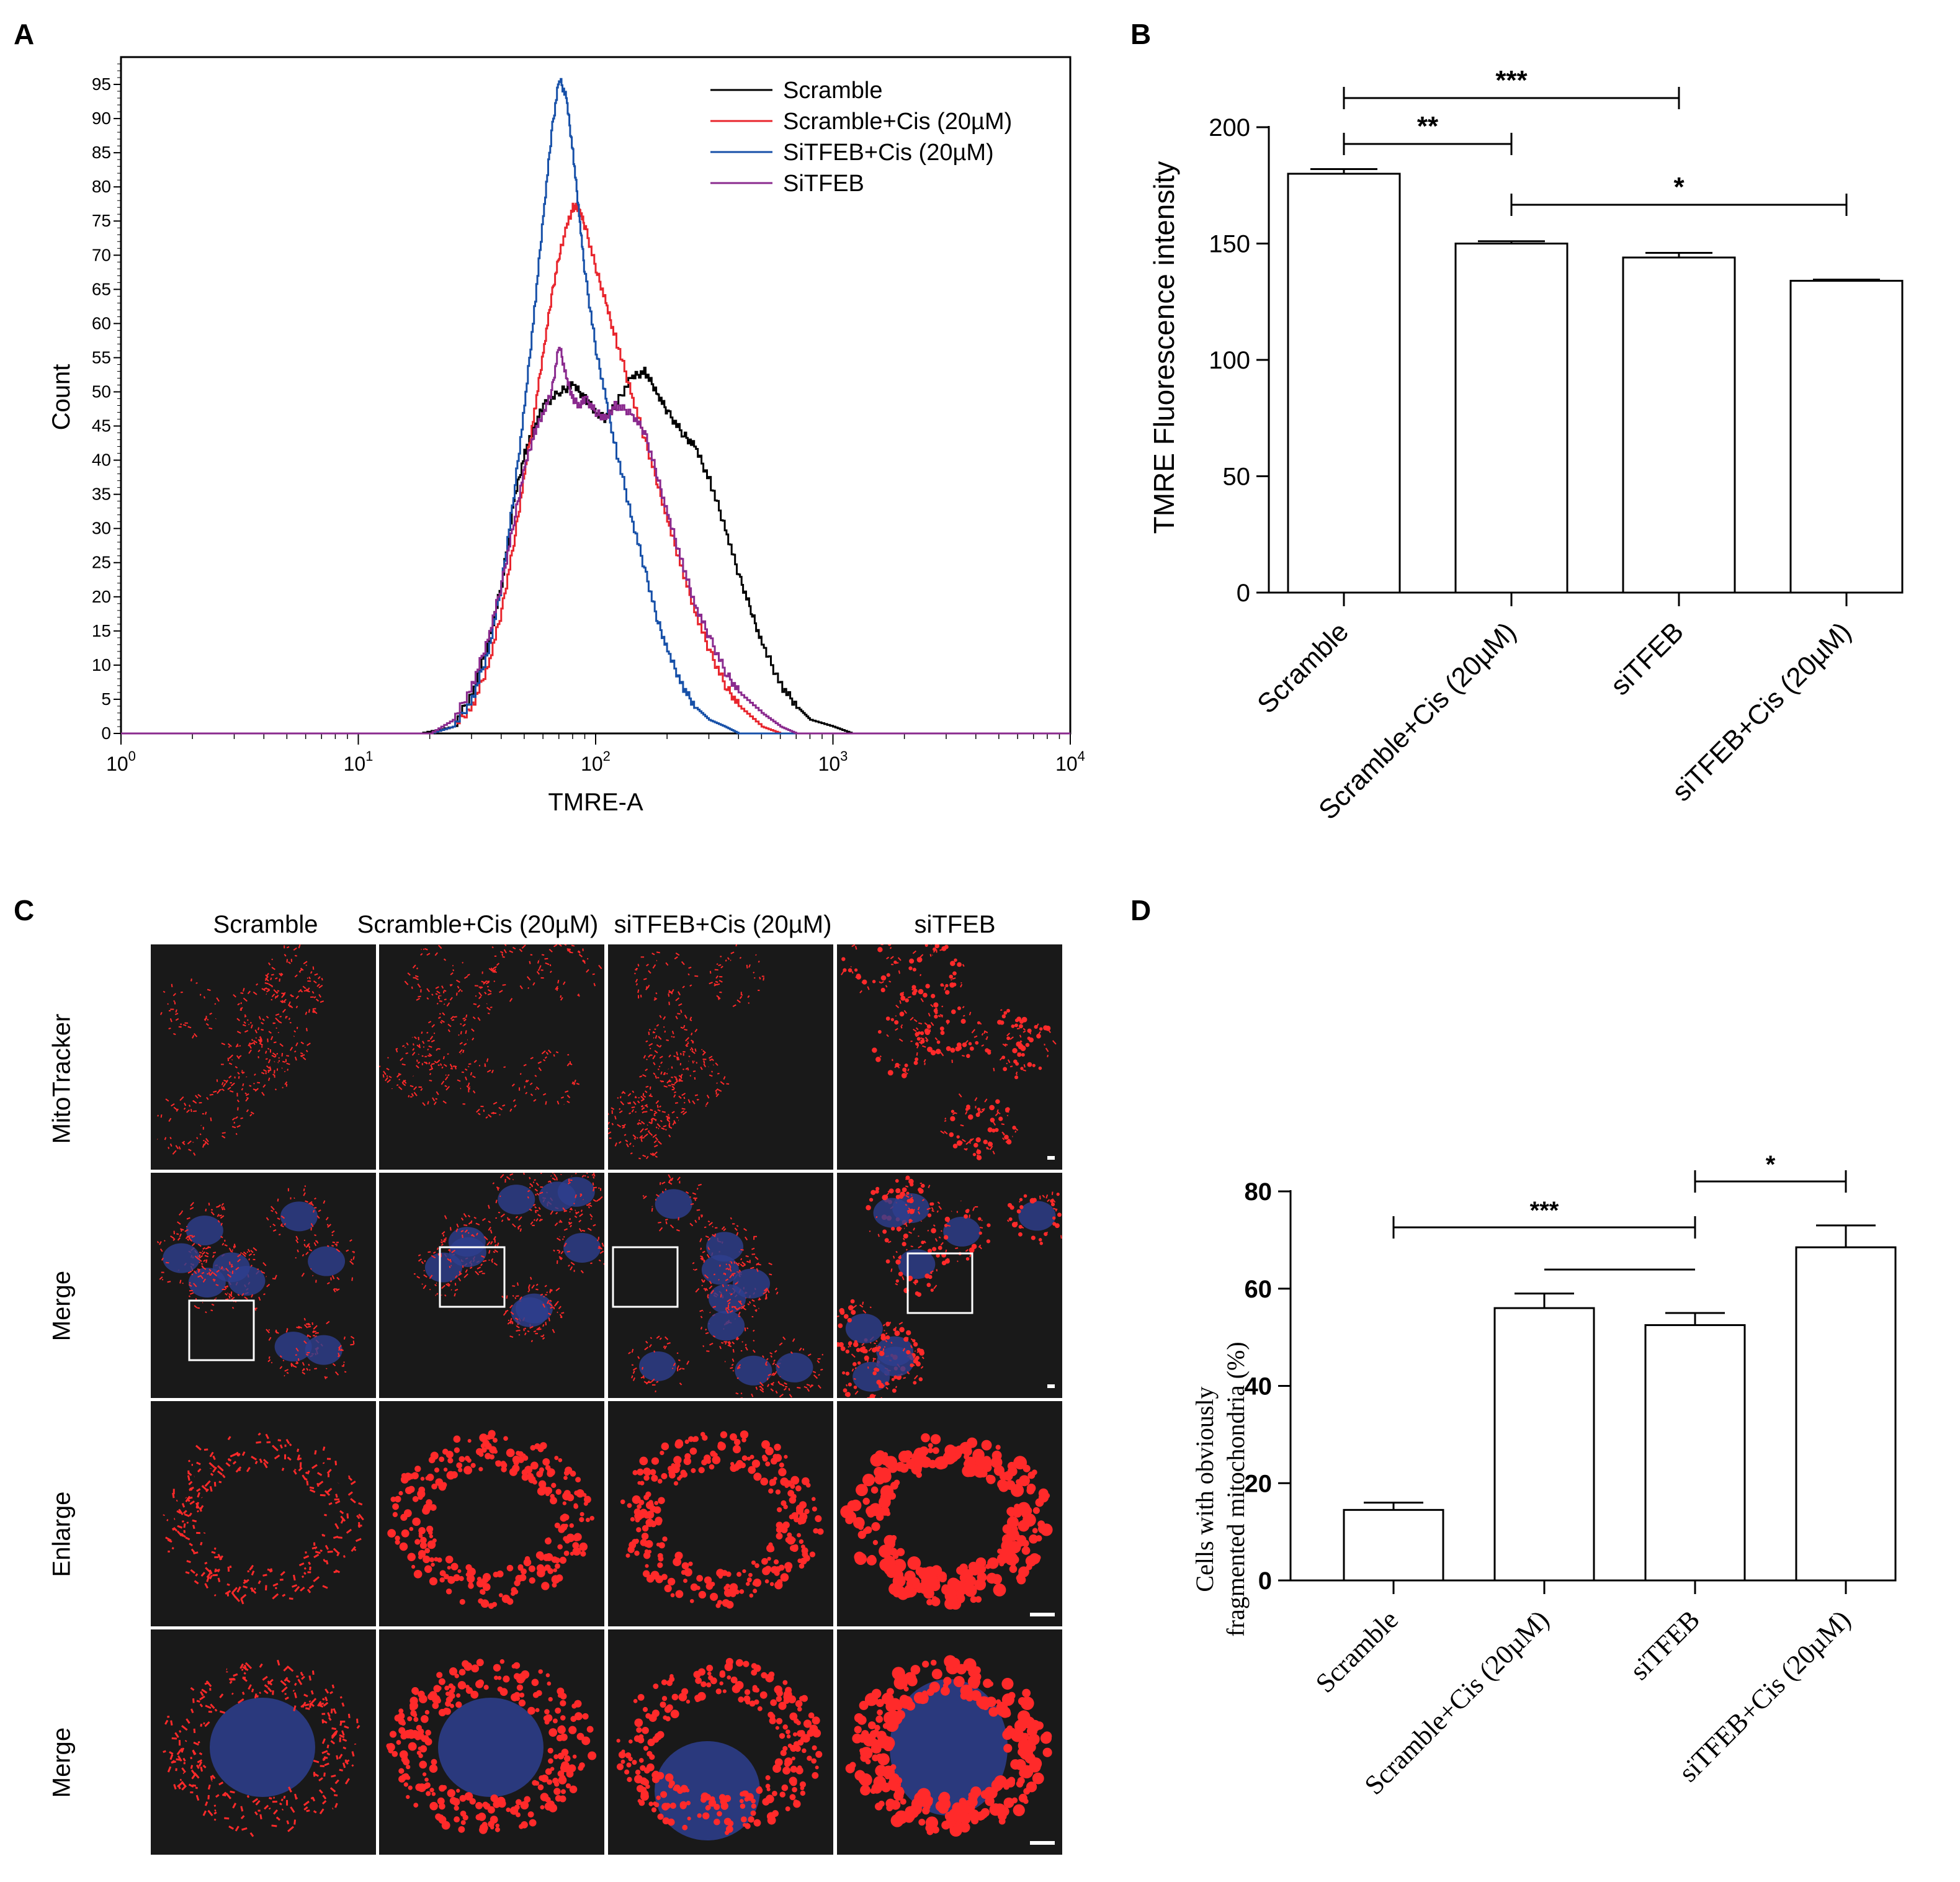  What do you see at coordinates (101, 118) in the screenshot?
I see `y-tick-label: 90` at bounding box center [101, 118].